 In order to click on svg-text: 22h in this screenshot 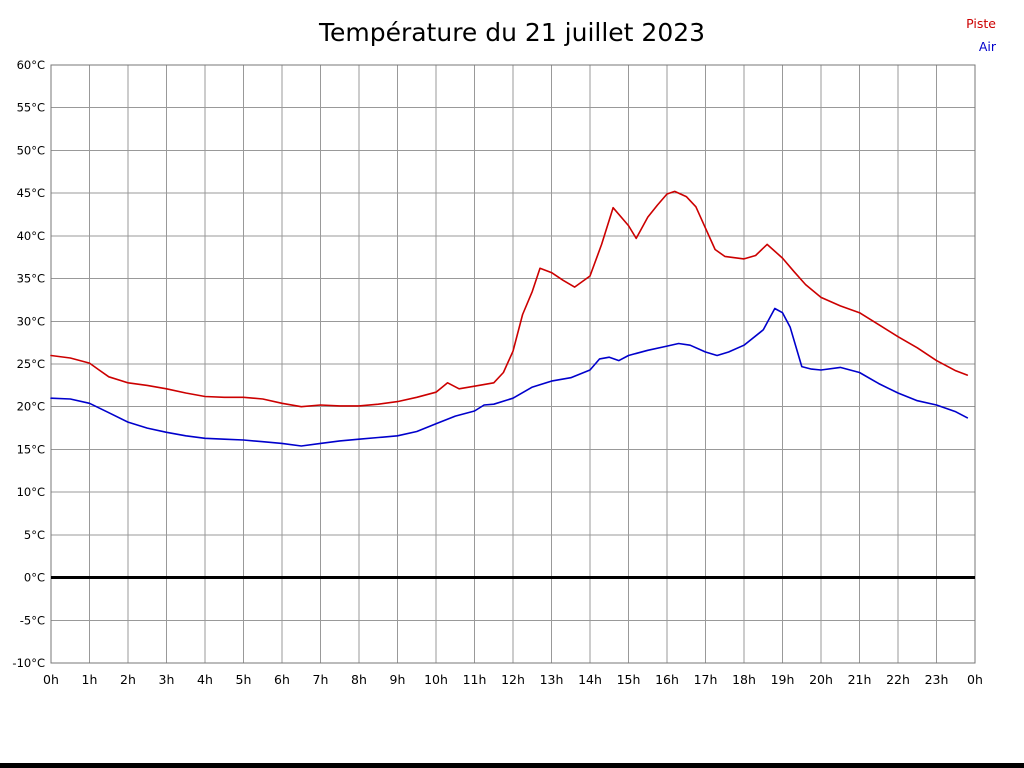, I will do `click(898, 679)`.